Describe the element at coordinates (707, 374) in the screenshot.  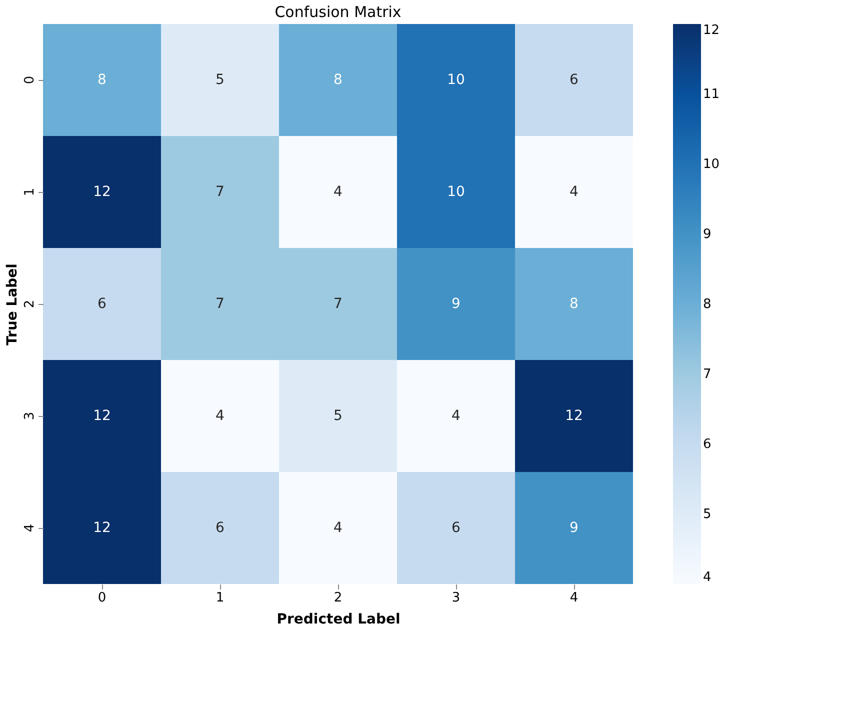
I see `color-bar-label: 7` at that location.